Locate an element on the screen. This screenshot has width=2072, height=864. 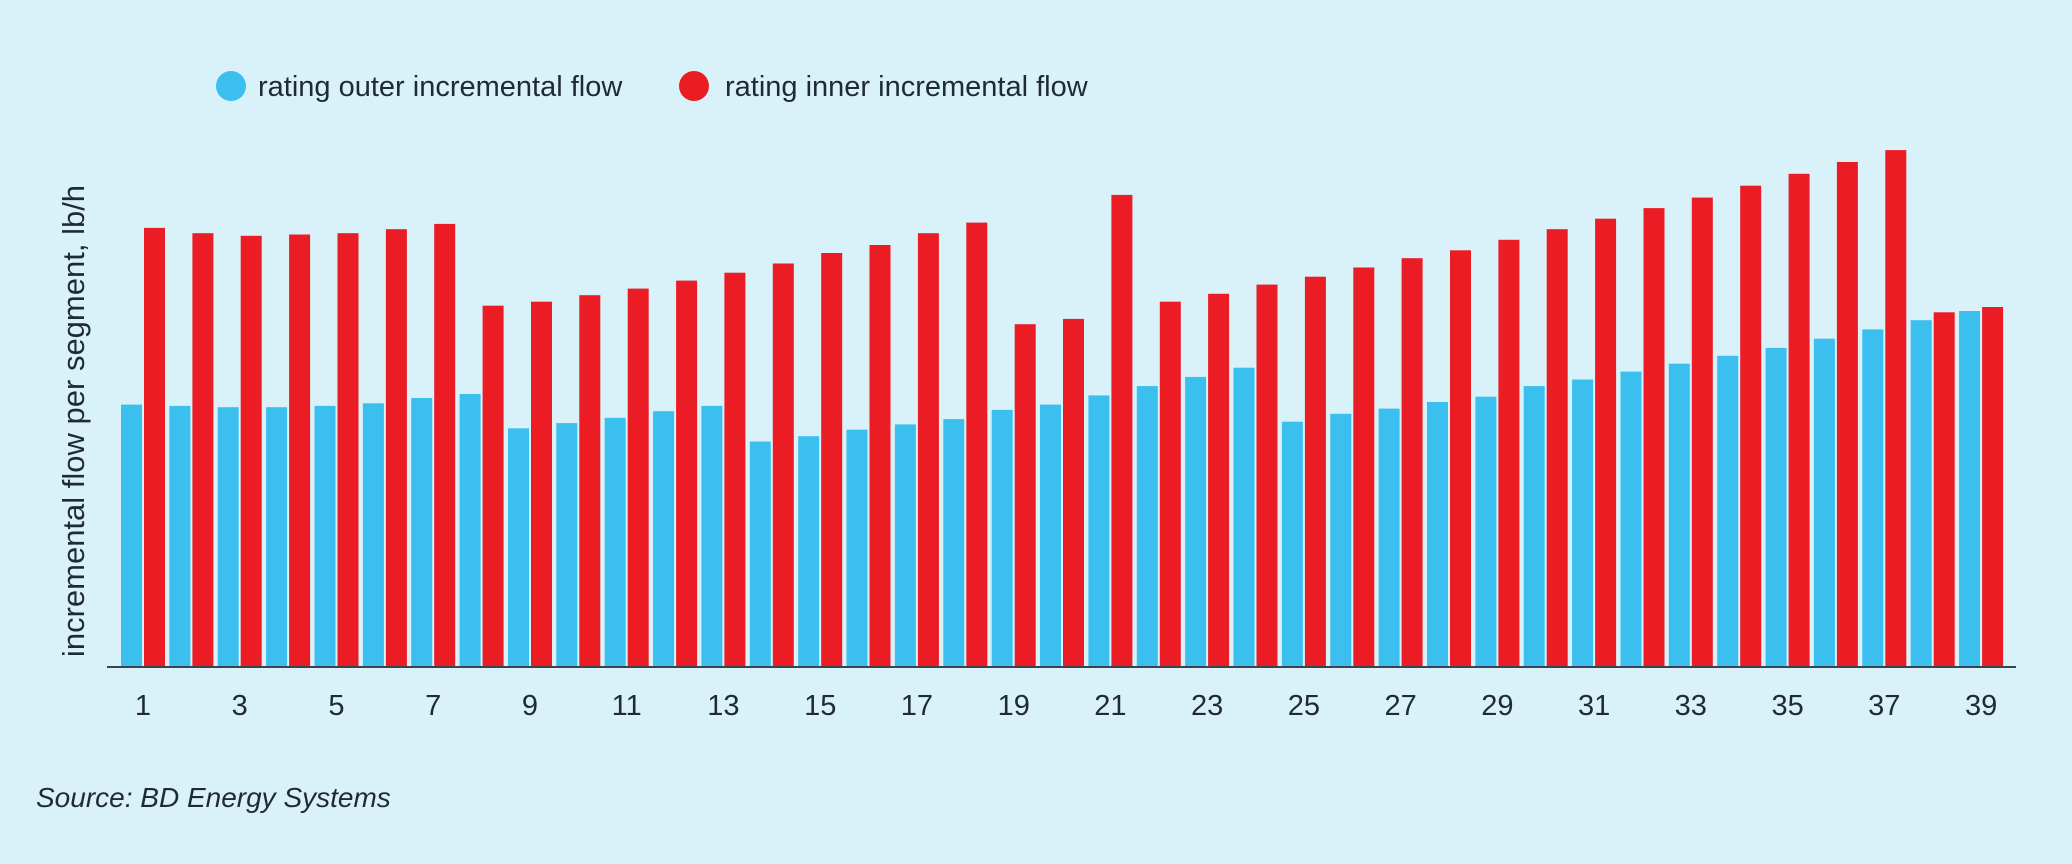
x-tick-labels: 1 3 5 7 9 11 13 15 17 19 21 23 25 27 29 31 33 35 37 39 is located at coordinates (1066, 706).